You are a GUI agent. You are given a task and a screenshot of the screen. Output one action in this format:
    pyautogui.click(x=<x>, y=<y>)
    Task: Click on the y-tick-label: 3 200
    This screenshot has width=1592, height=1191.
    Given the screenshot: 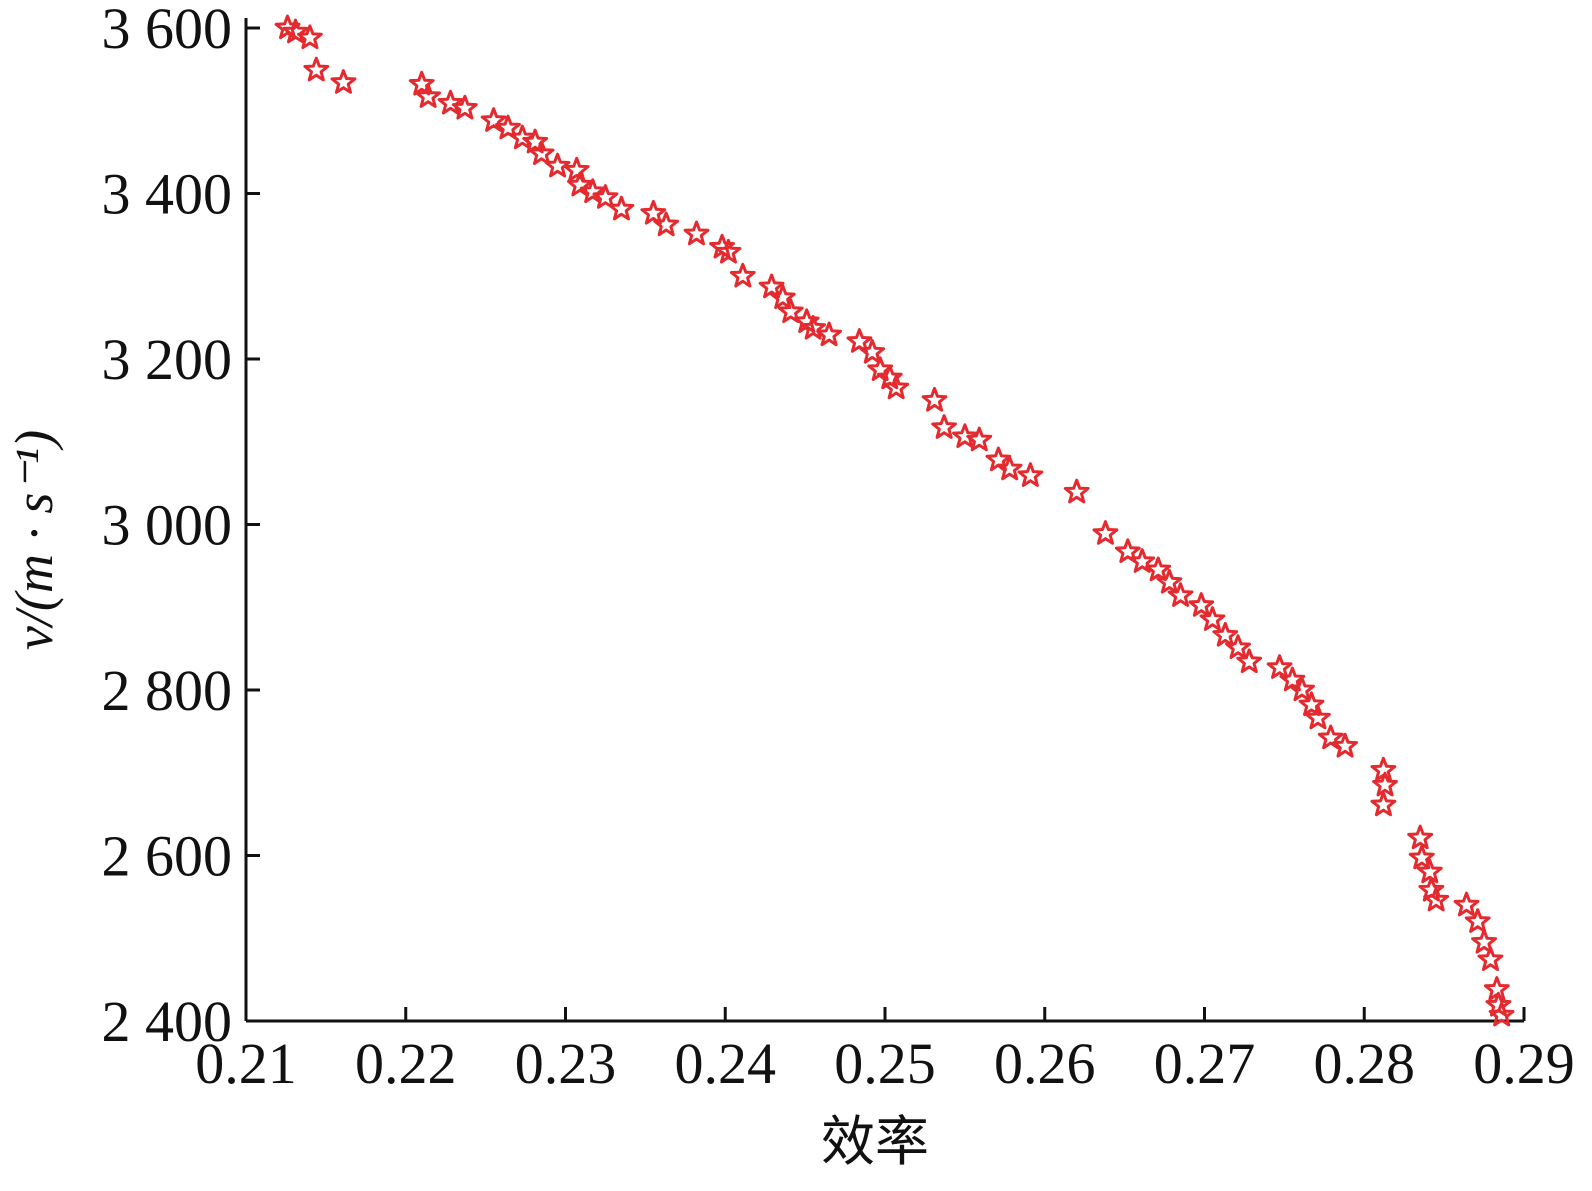 What is the action you would take?
    pyautogui.click(x=167, y=359)
    